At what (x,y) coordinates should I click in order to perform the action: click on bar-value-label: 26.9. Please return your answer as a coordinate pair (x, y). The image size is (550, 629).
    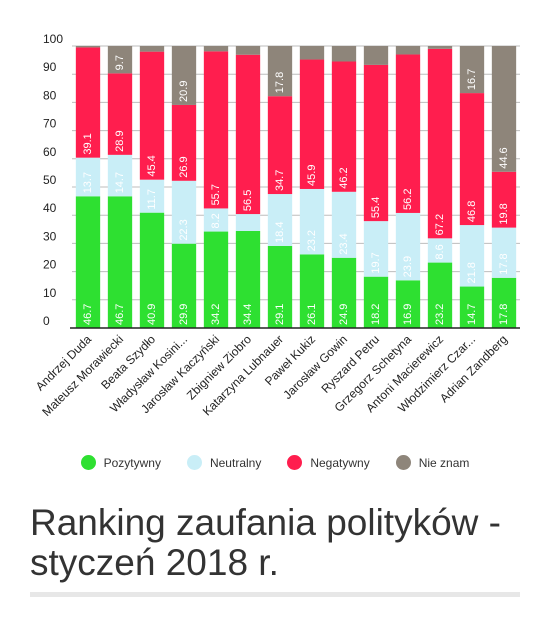
    Looking at the image, I should click on (184, 166).